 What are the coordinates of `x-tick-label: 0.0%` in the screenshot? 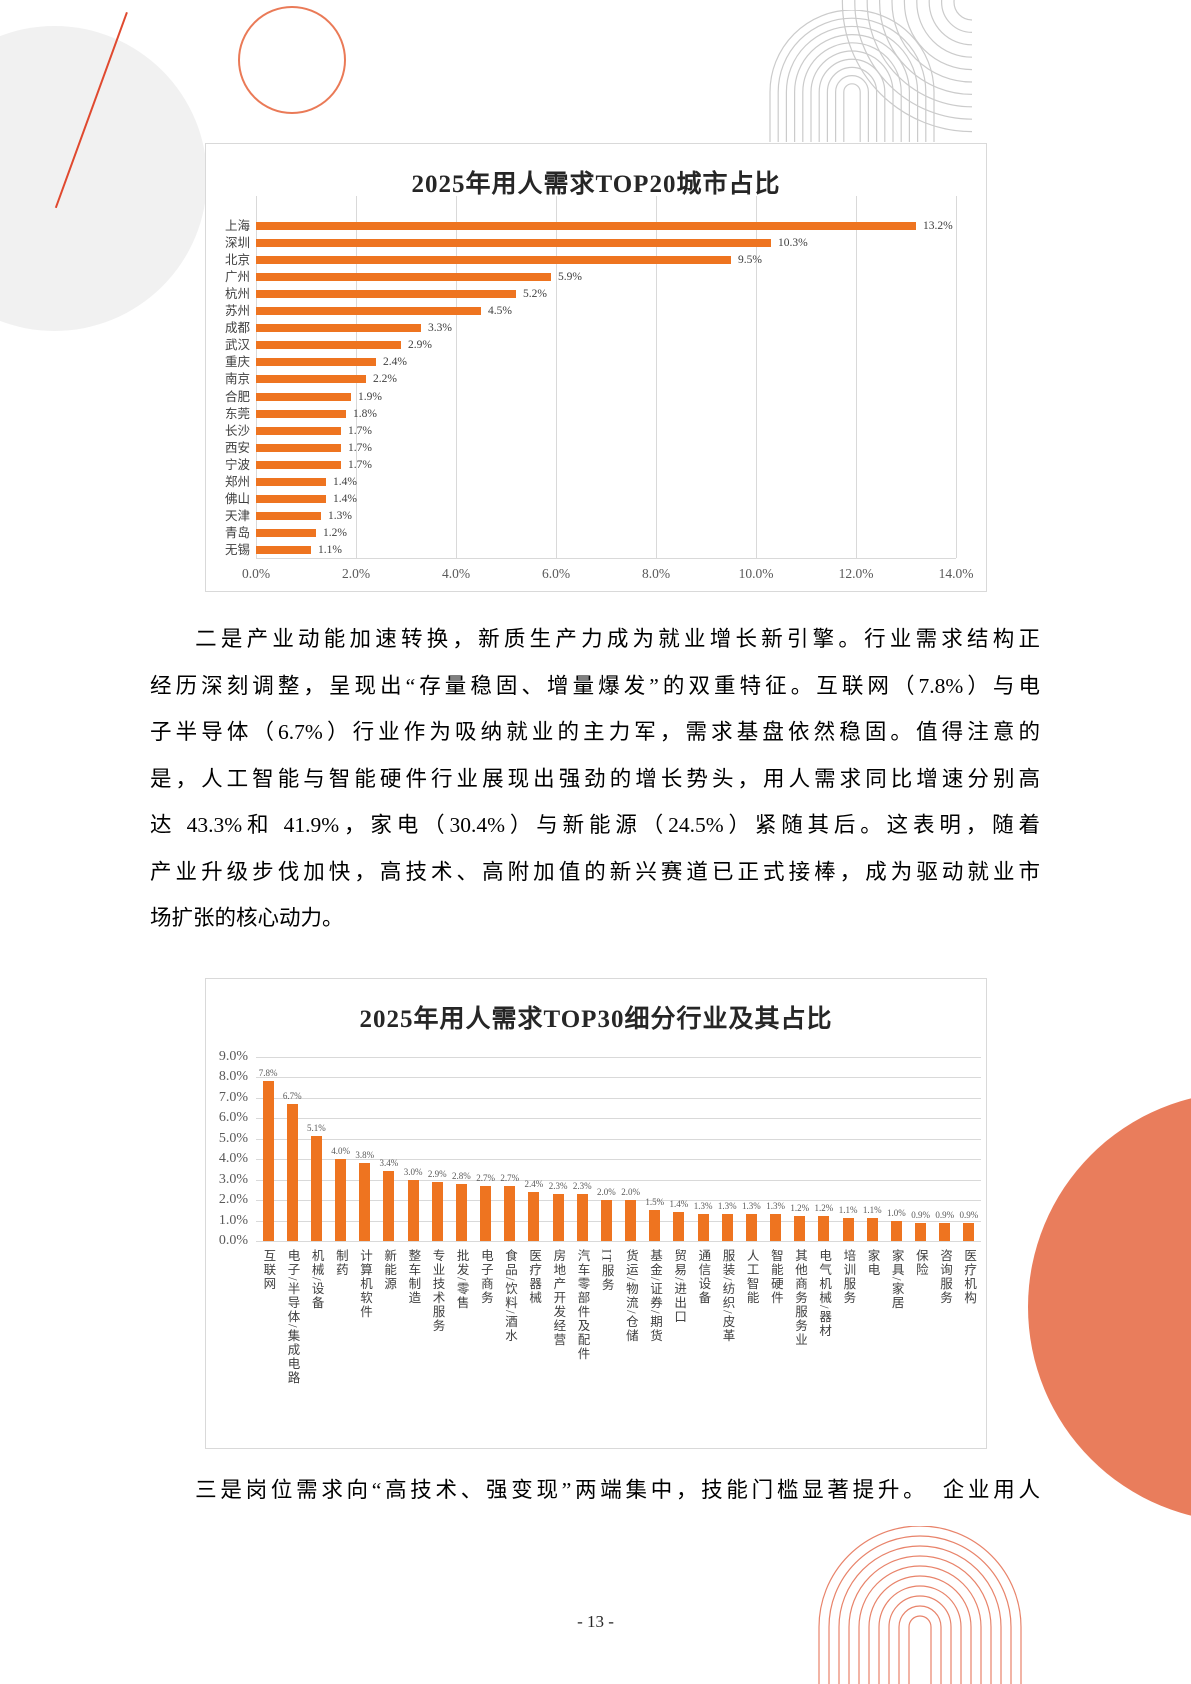 It's located at (256, 573).